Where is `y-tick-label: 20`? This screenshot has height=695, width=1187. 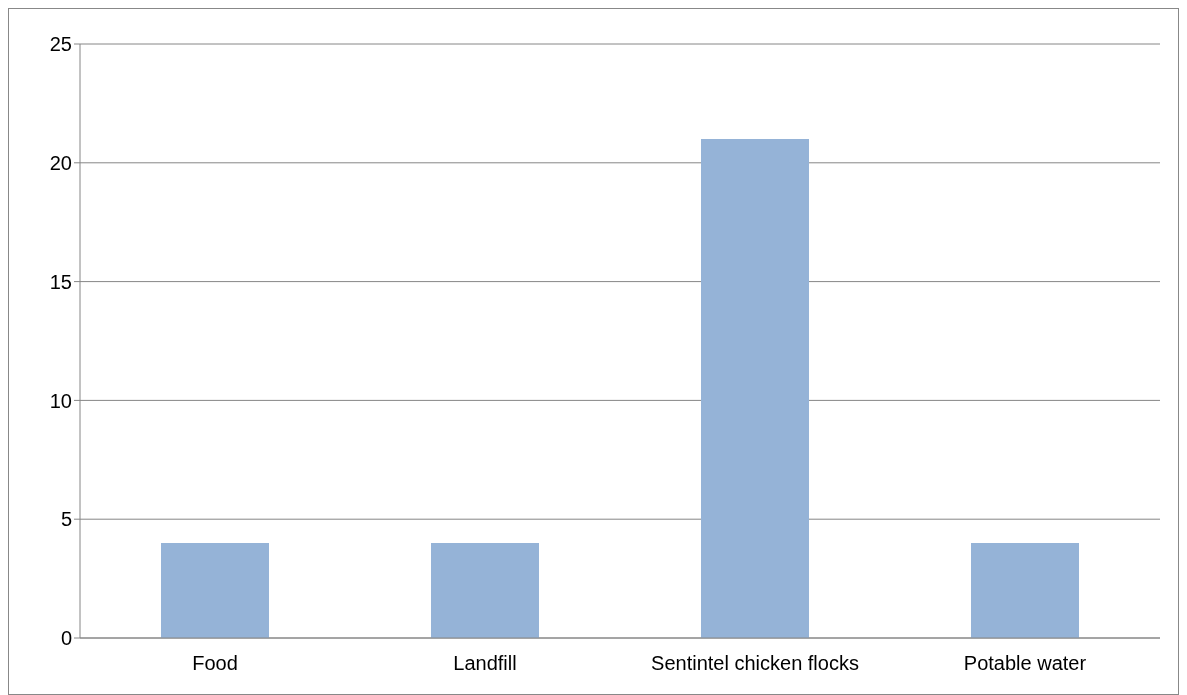
y-tick-label: 20 is located at coordinates (60, 162).